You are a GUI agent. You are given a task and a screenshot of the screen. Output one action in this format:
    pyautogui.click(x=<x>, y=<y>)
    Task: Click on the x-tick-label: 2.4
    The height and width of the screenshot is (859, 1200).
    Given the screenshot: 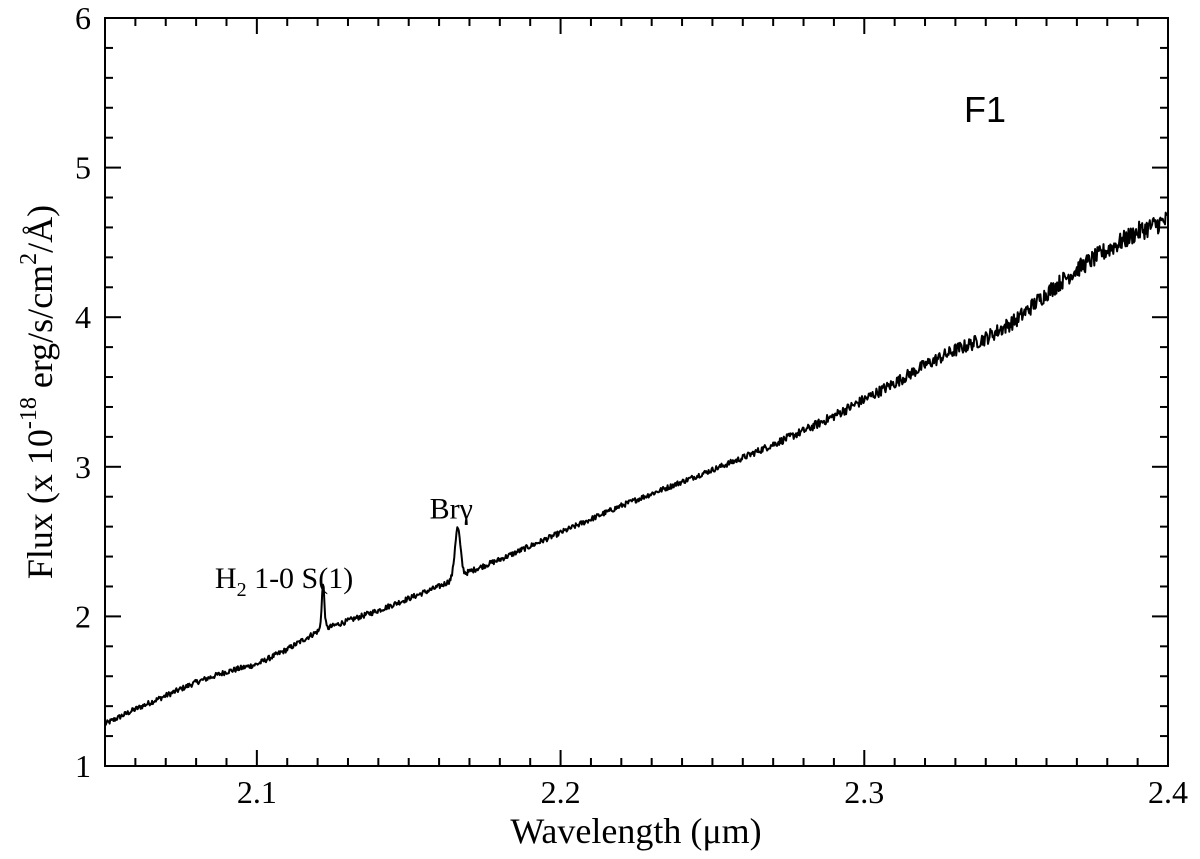 What is the action you would take?
    pyautogui.click(x=1168, y=792)
    